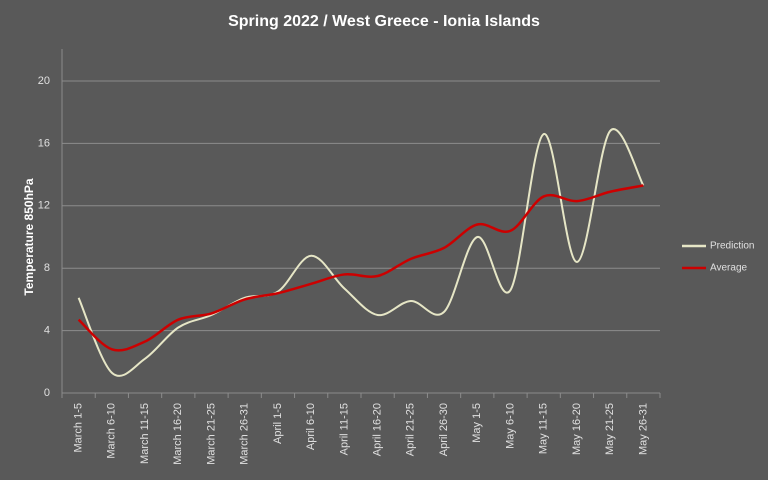  What do you see at coordinates (278, 423) in the screenshot?
I see `x-tick-label: April 1-5` at bounding box center [278, 423].